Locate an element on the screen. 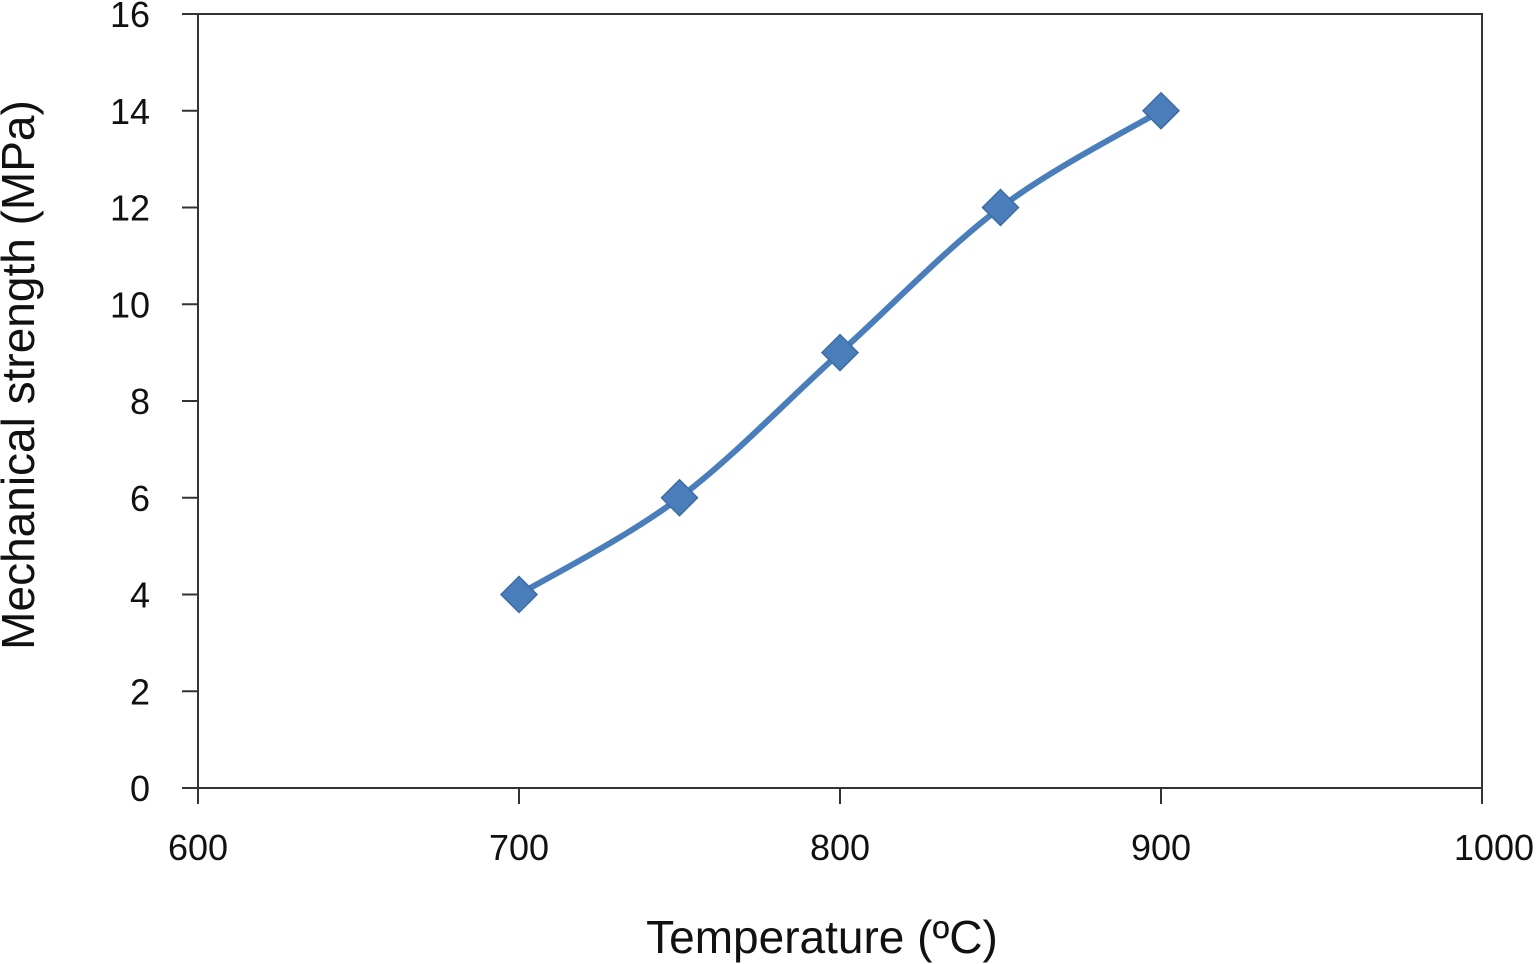  y-tick-label: 8 is located at coordinates (140, 401).